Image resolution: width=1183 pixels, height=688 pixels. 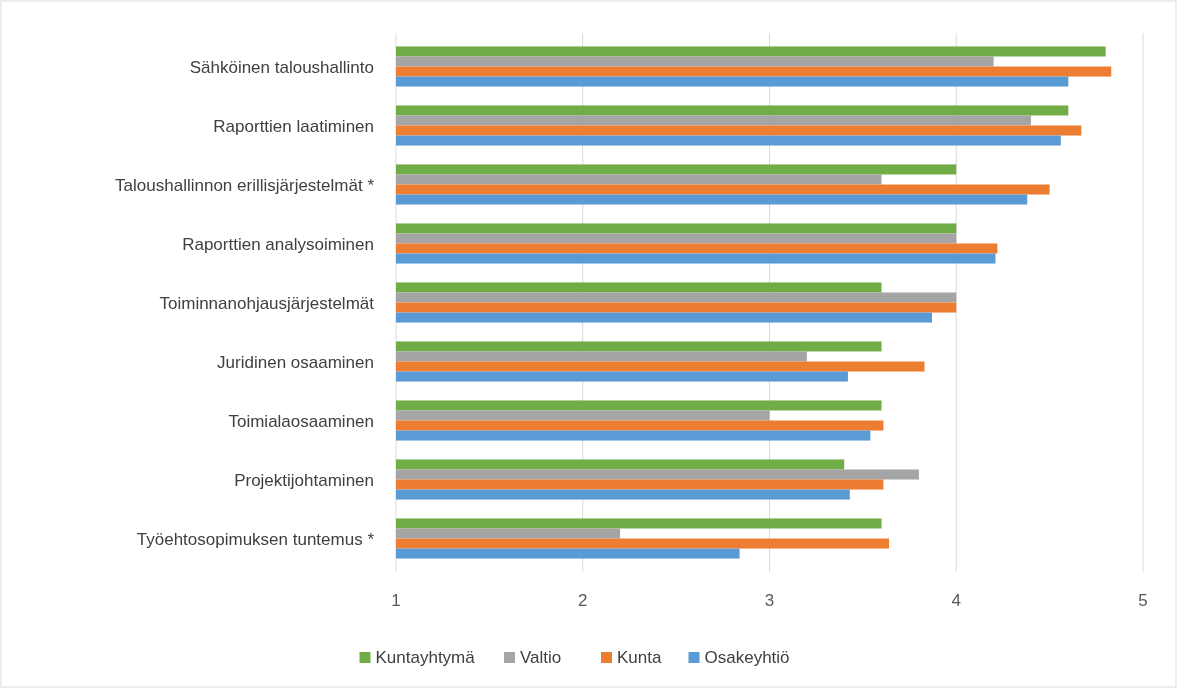 What do you see at coordinates (278, 244) in the screenshot?
I see `y-tick-label: Raporttien analysoiminen` at bounding box center [278, 244].